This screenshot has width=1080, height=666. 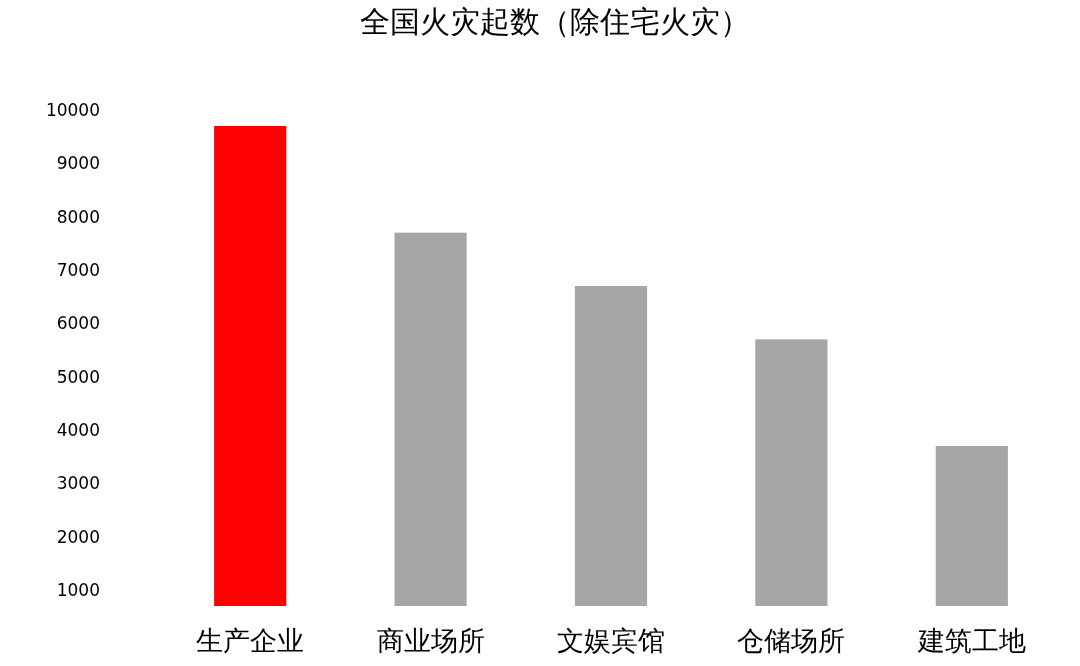 I want to click on x-tick-label: 文娱宾馆, so click(x=611, y=640).